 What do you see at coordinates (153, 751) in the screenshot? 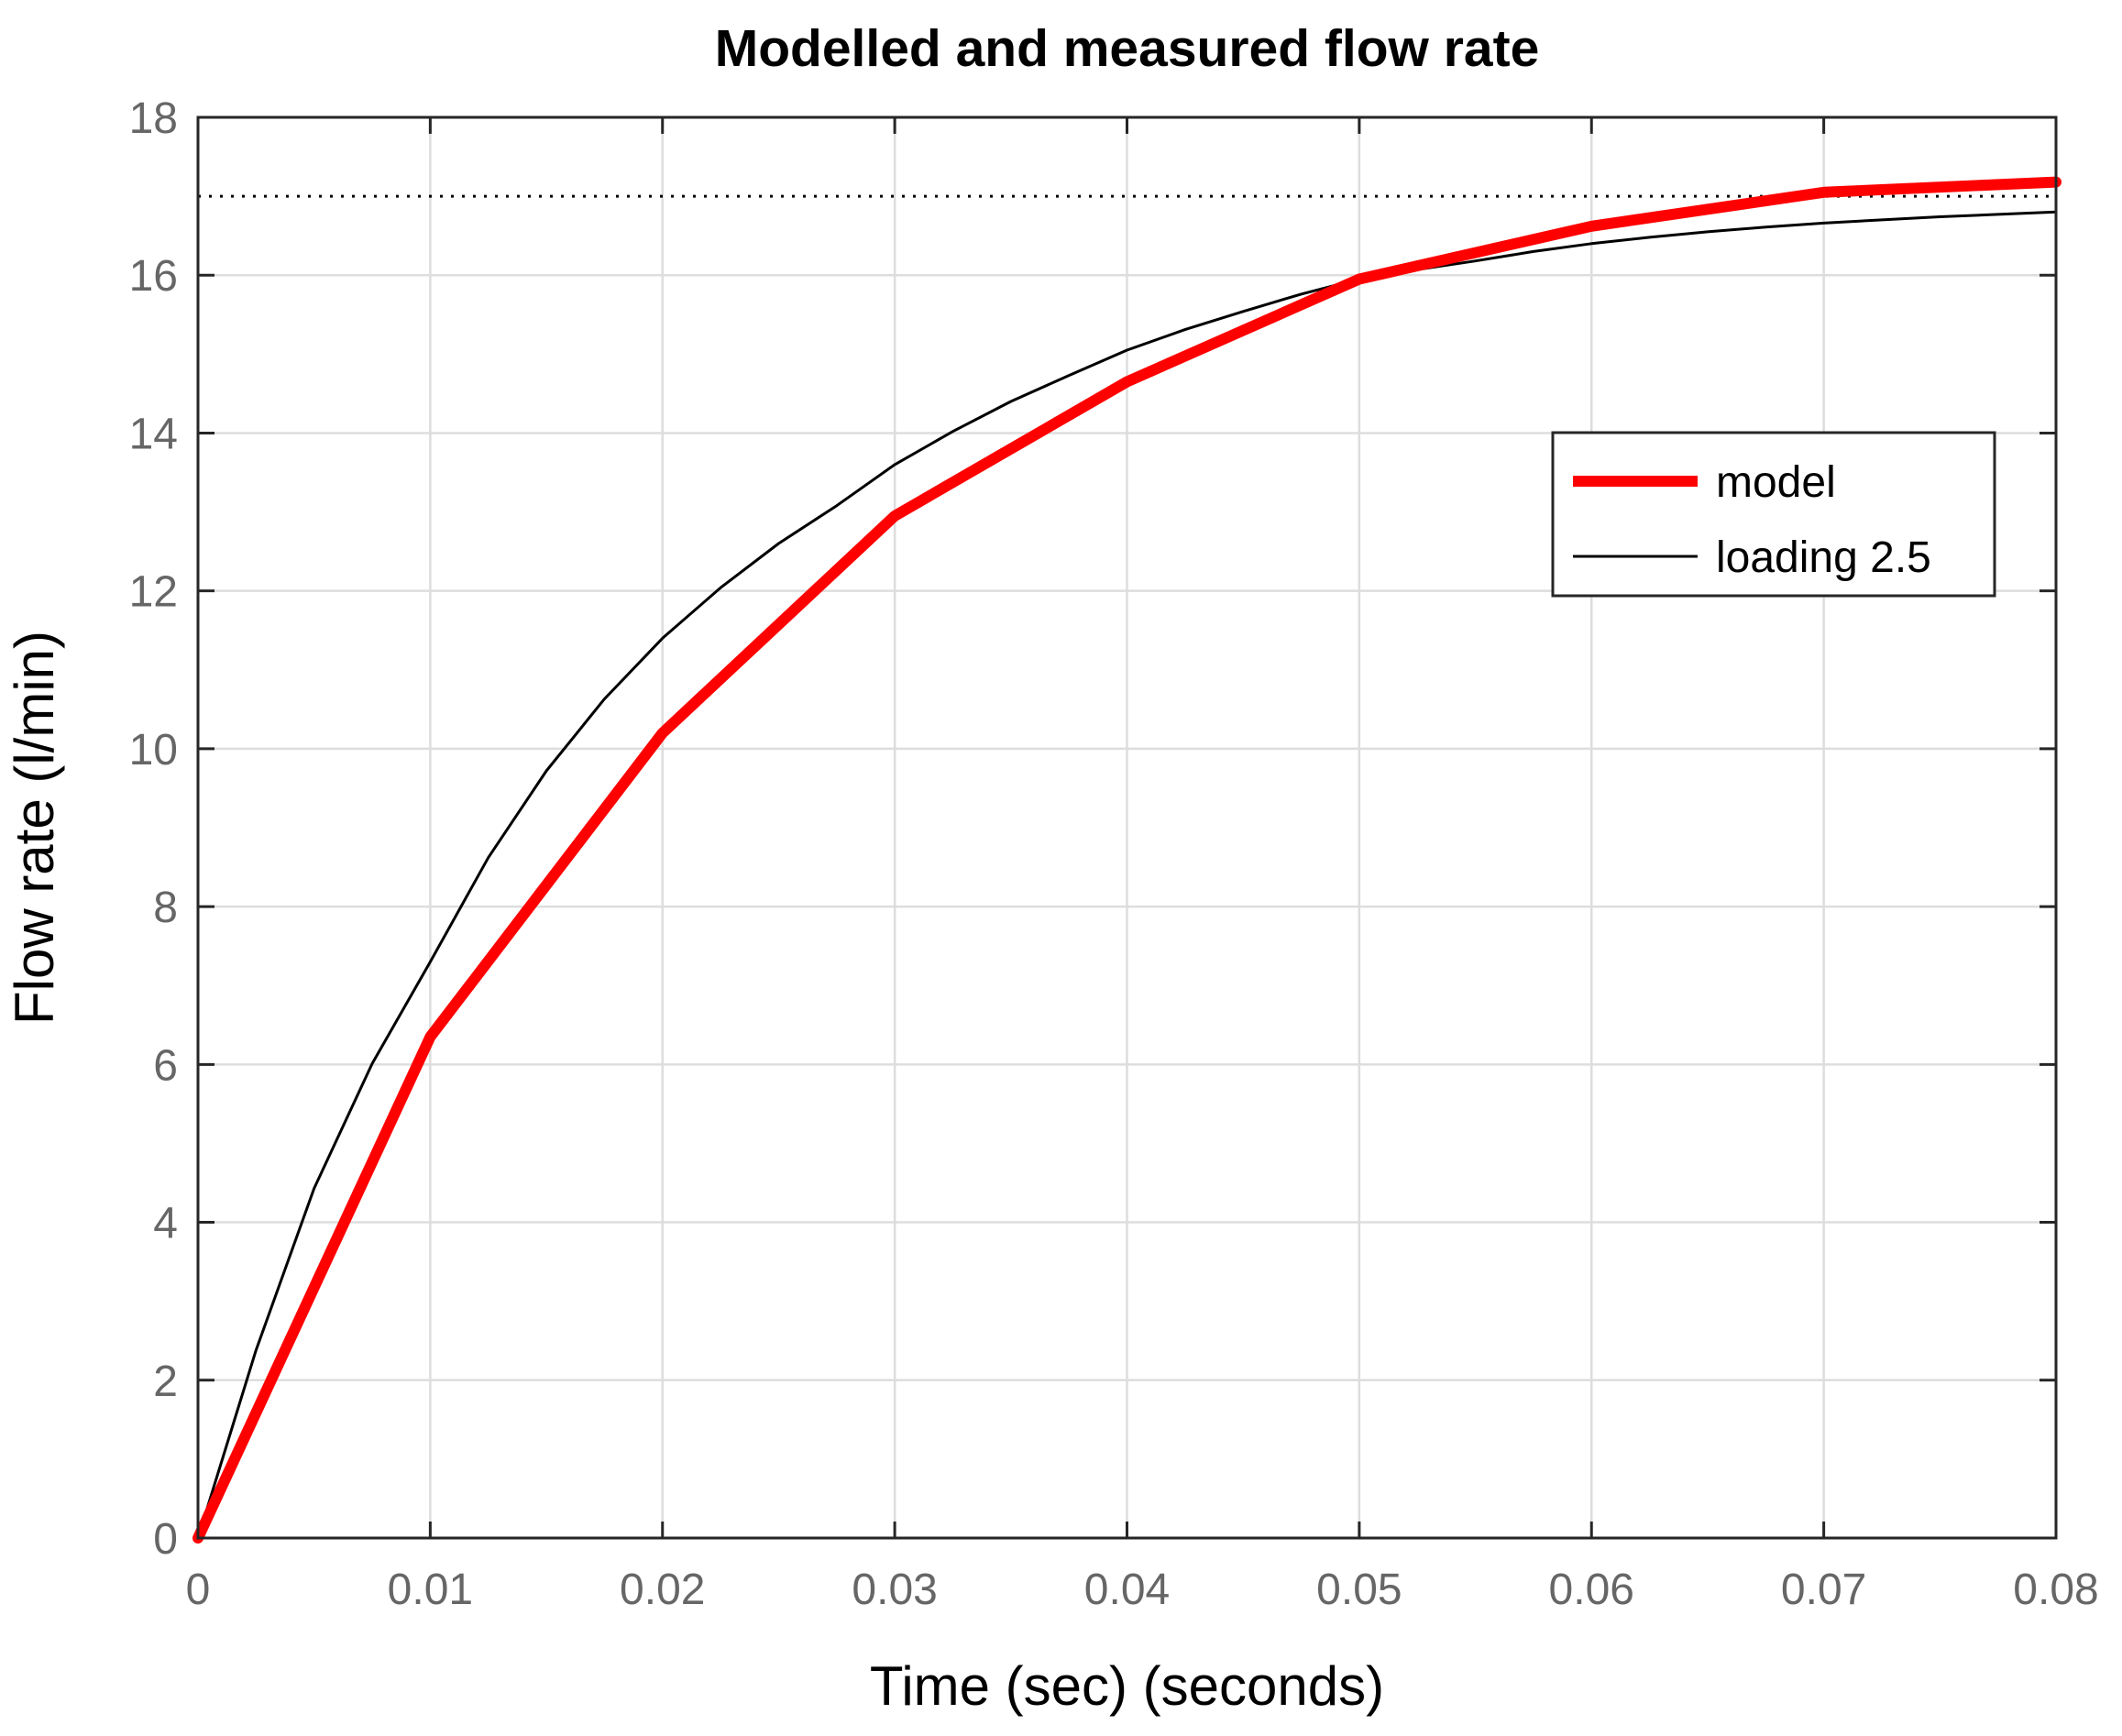
I see `y-tick-label: 10` at bounding box center [153, 751].